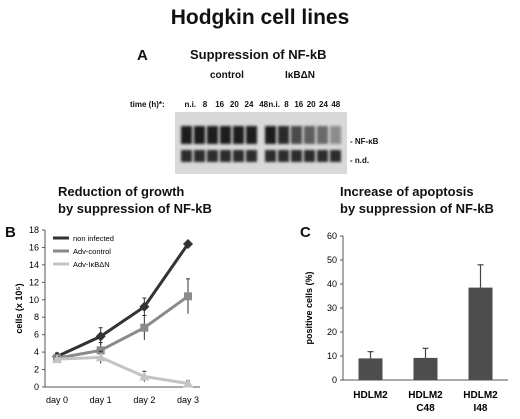  Describe the element at coordinates (300, 75) in the screenshot. I see `treated-group-label: IκBΔN` at that location.